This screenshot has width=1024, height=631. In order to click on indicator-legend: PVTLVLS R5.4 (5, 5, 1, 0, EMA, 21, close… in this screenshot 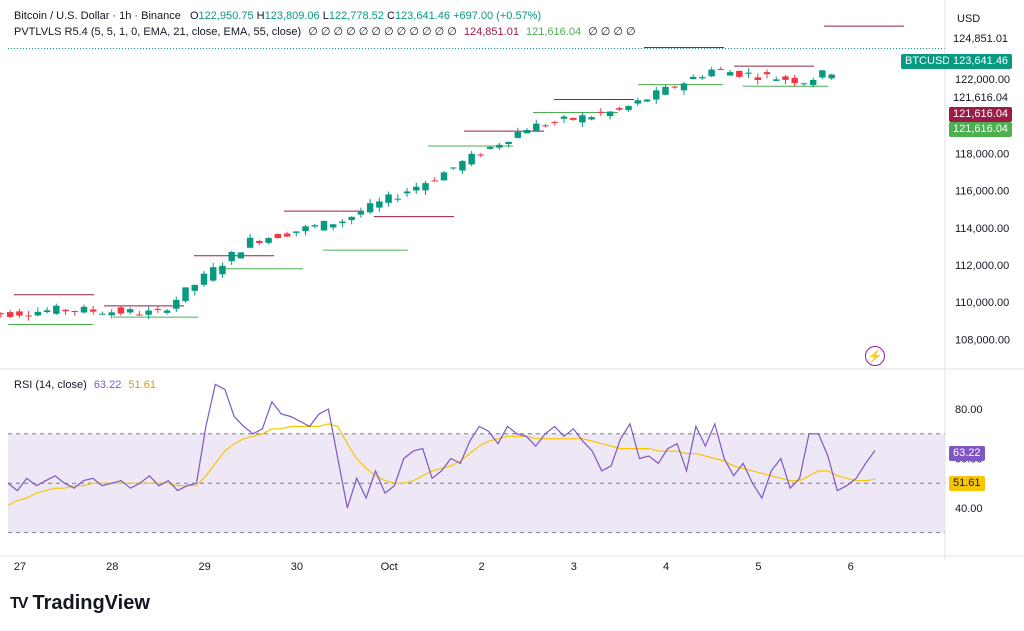, I will do `click(325, 32)`.